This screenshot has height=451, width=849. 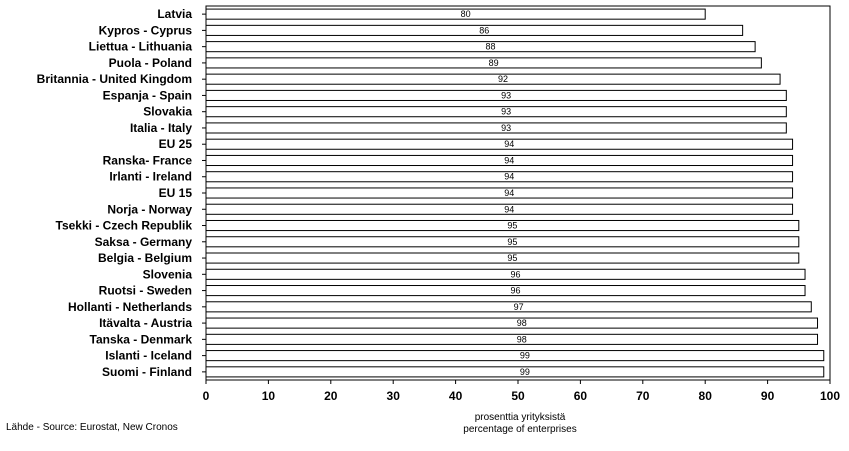 I want to click on x-tick-label: 20, so click(x=331, y=396).